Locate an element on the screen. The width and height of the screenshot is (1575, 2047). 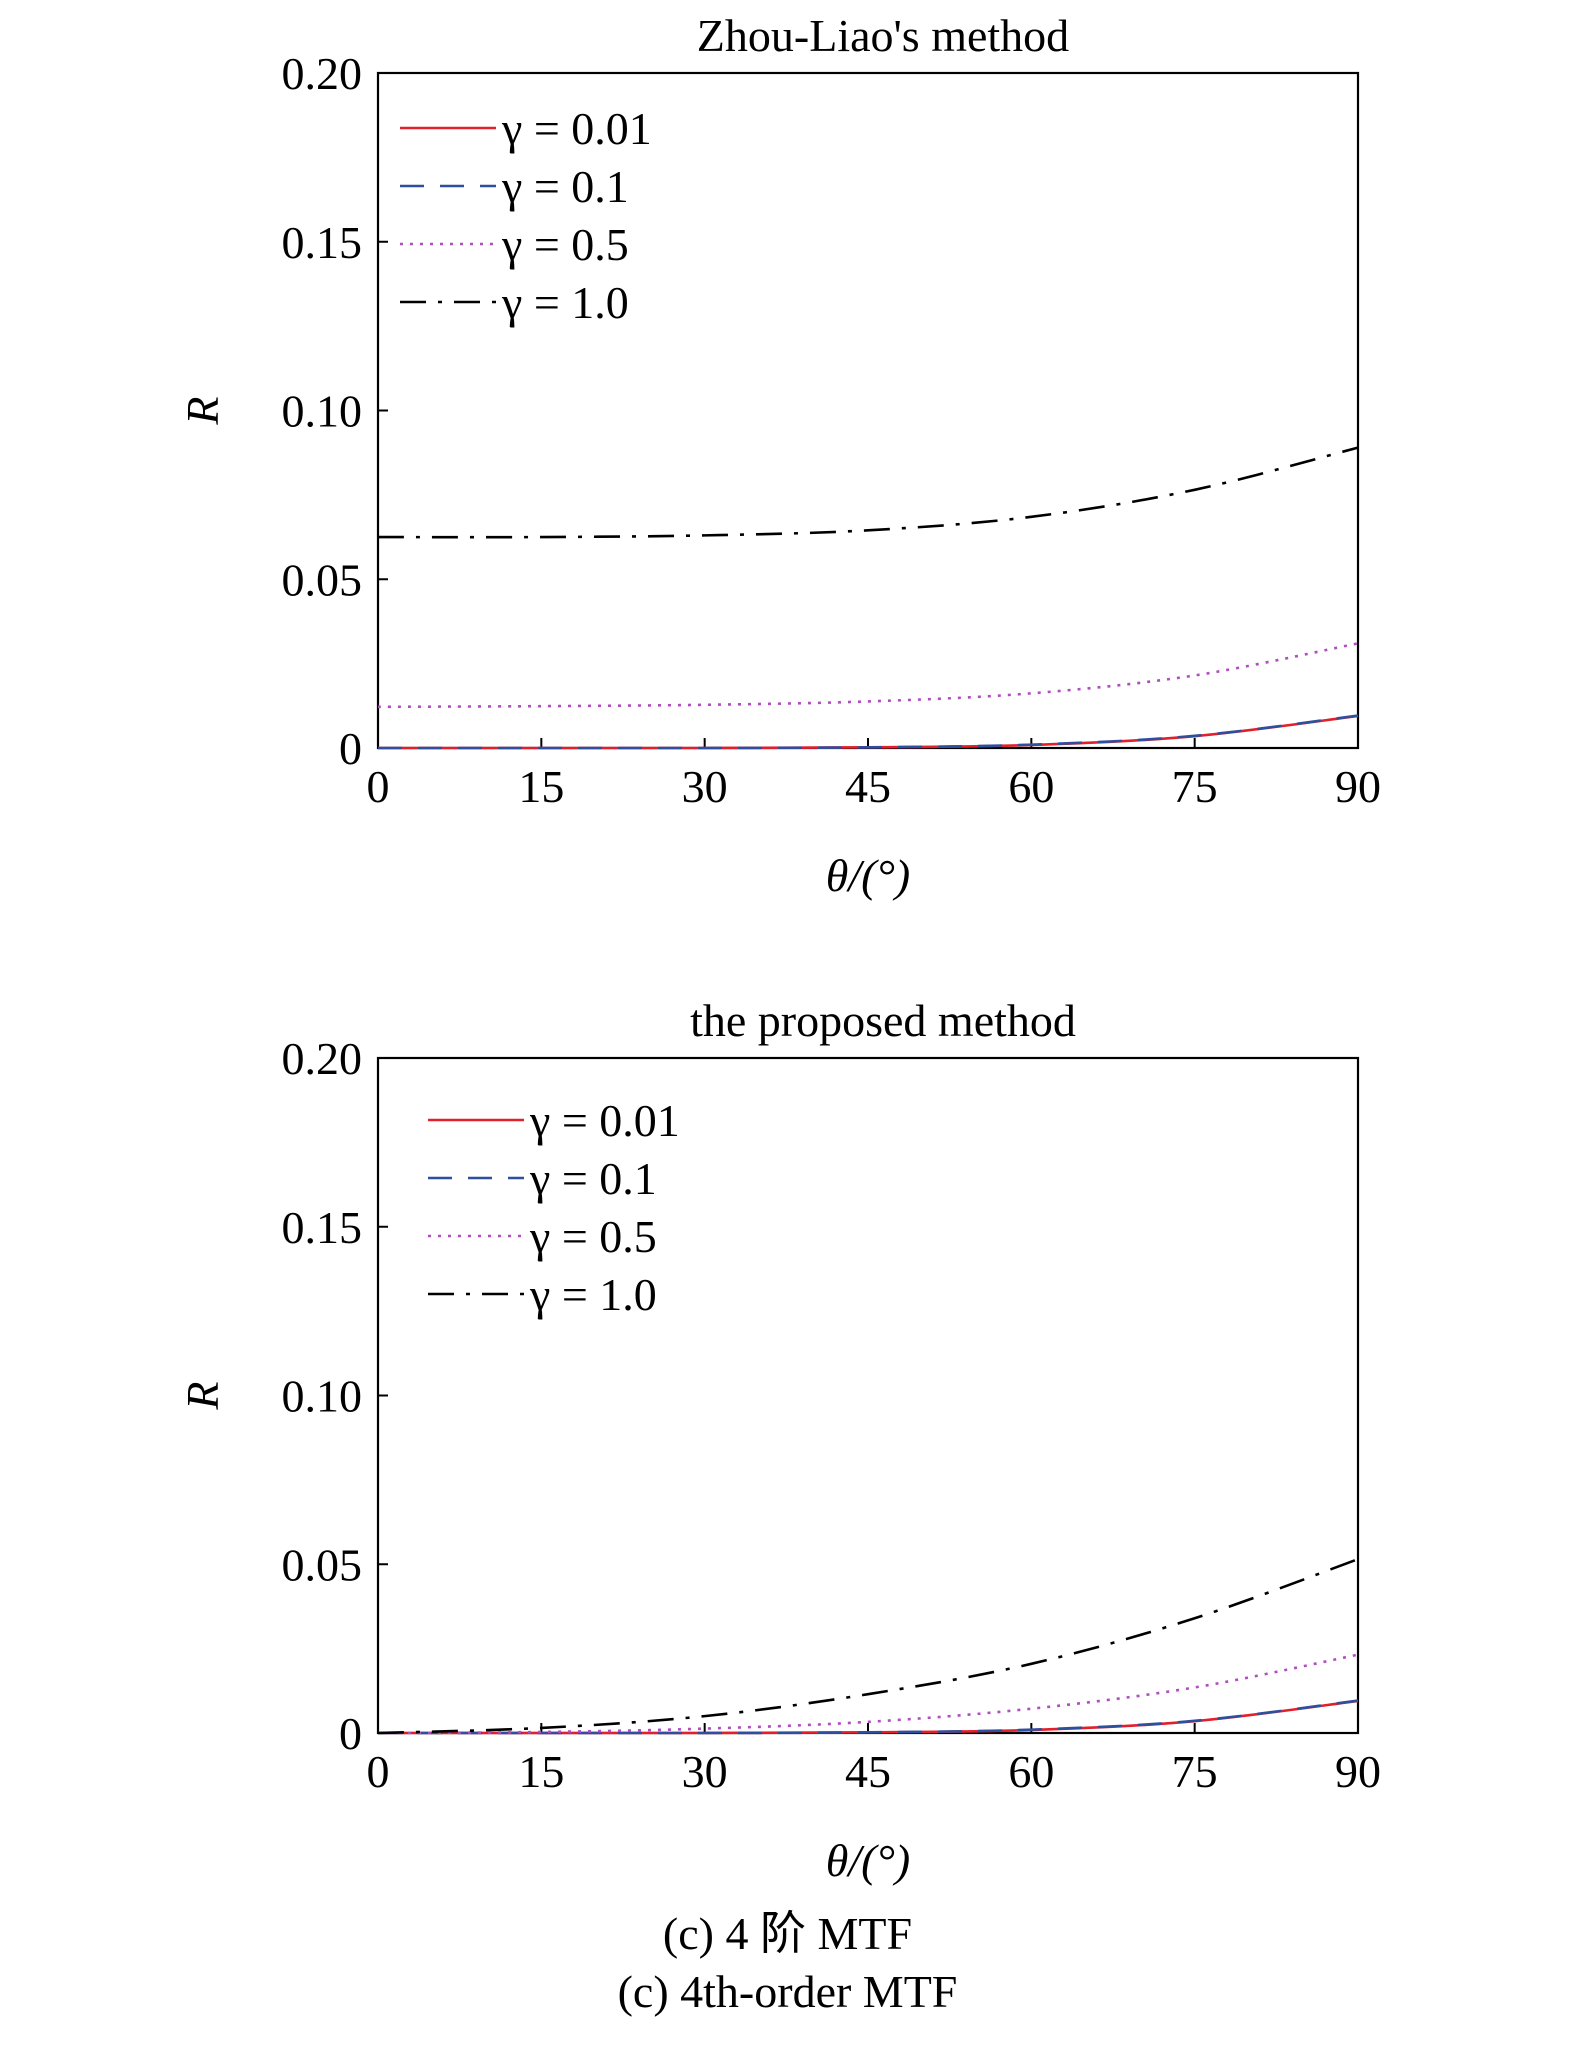
chart-title: the proposed method is located at coordinates (883, 1020).